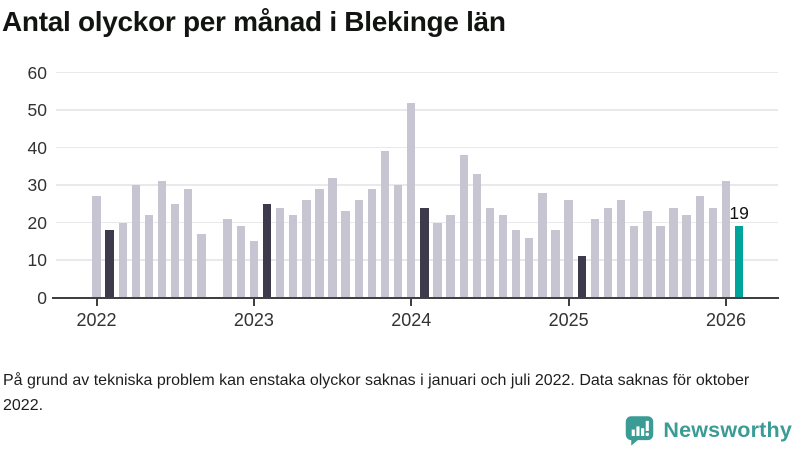  What do you see at coordinates (37, 260) in the screenshot?
I see `y-axis-label-10: 10` at bounding box center [37, 260].